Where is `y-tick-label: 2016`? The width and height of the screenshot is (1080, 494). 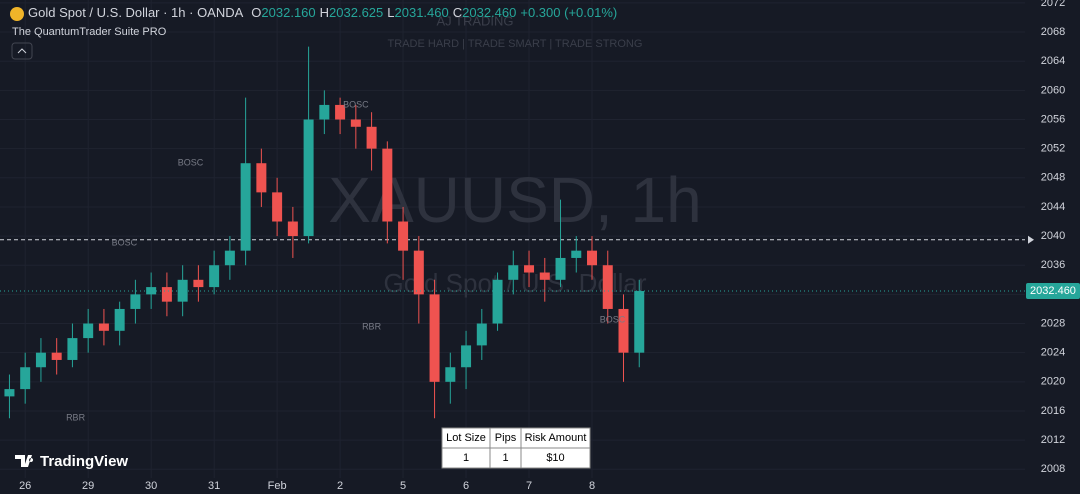 y-tick-label: 2016 is located at coordinates (1053, 411).